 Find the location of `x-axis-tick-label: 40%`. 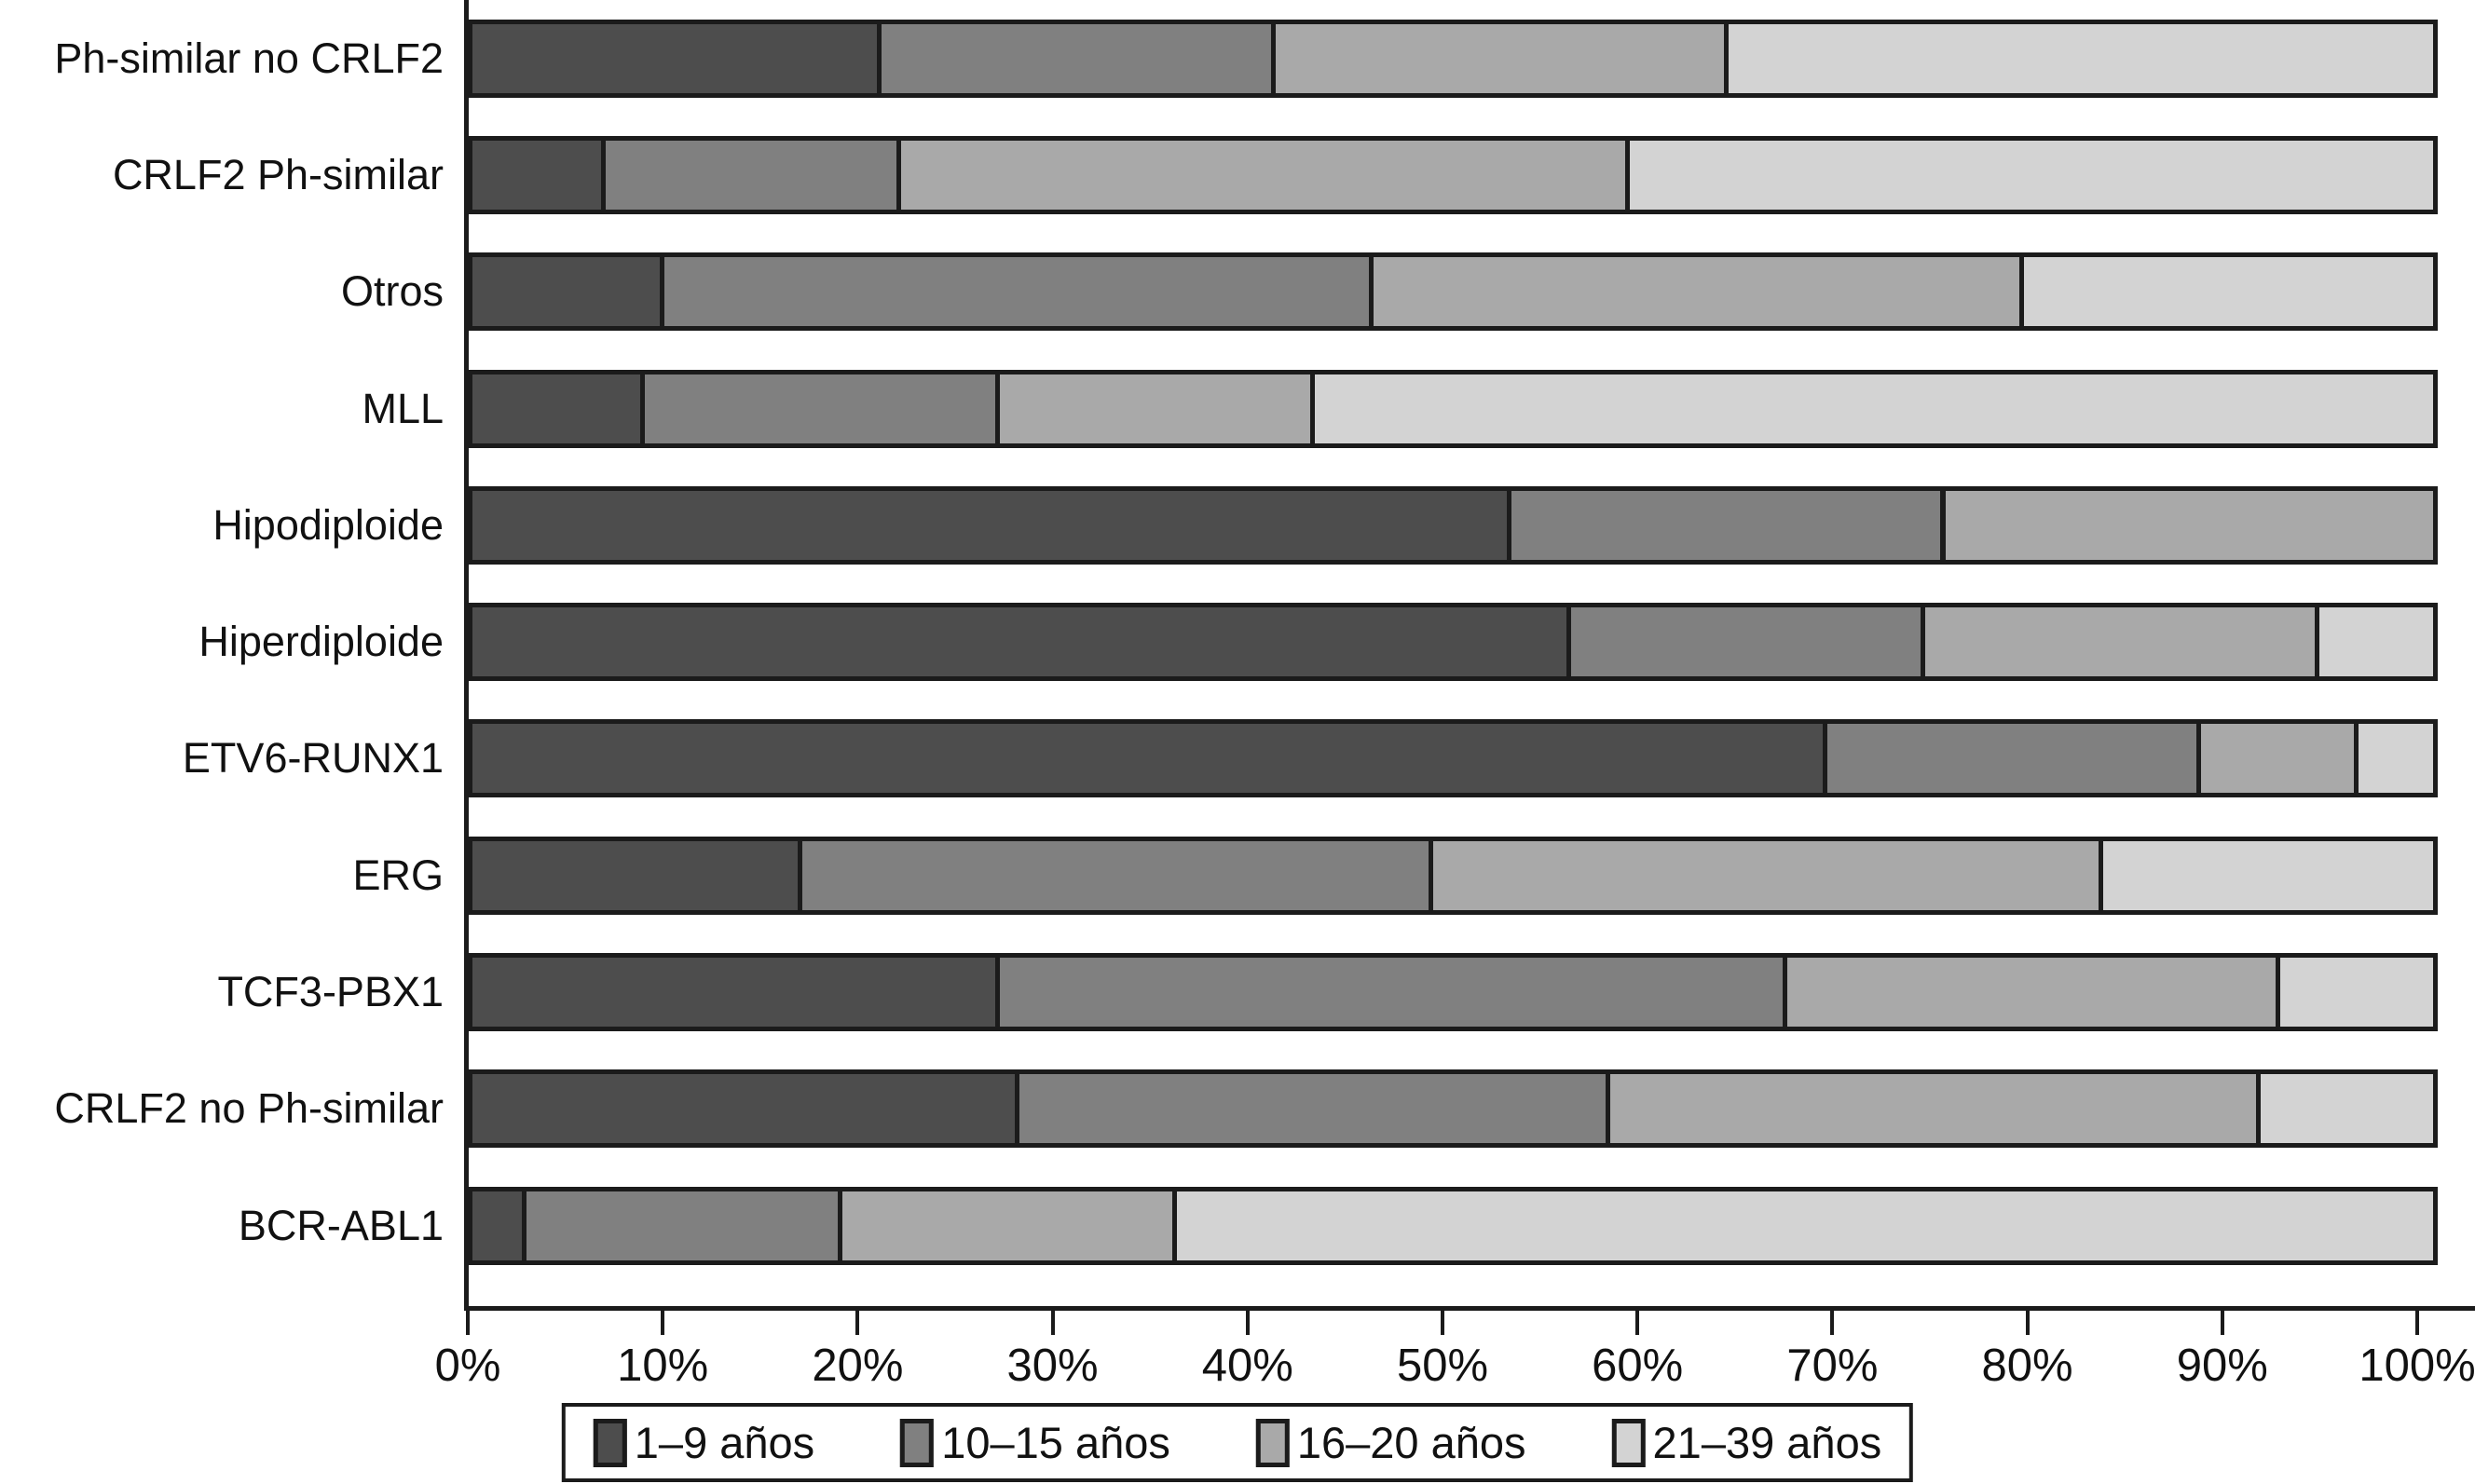

x-axis-tick-label: 40% is located at coordinates (1247, 1366).